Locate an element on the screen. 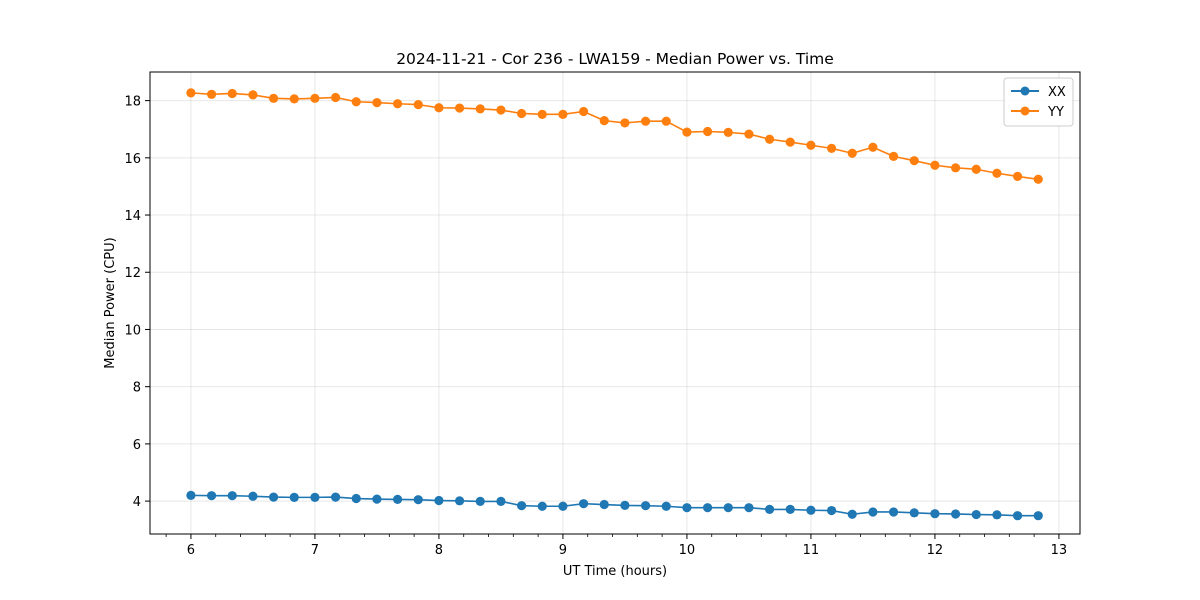 This screenshot has height=600, width=1200. x-tick-label: 11 is located at coordinates (811, 550).